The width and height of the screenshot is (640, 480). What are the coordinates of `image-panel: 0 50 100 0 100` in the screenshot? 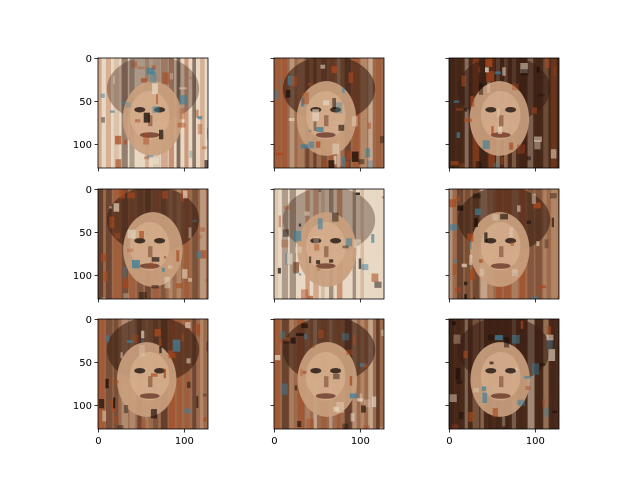 It's located at (141, 381).